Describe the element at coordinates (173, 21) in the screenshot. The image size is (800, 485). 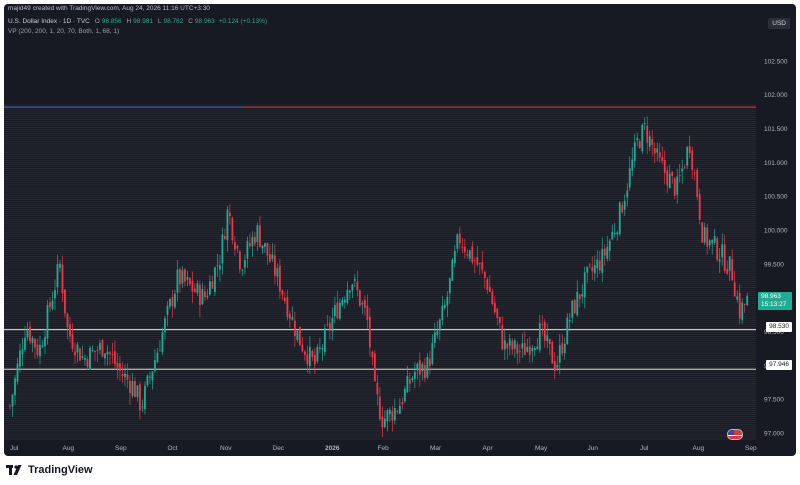
I see `low-value: 98.762` at that location.